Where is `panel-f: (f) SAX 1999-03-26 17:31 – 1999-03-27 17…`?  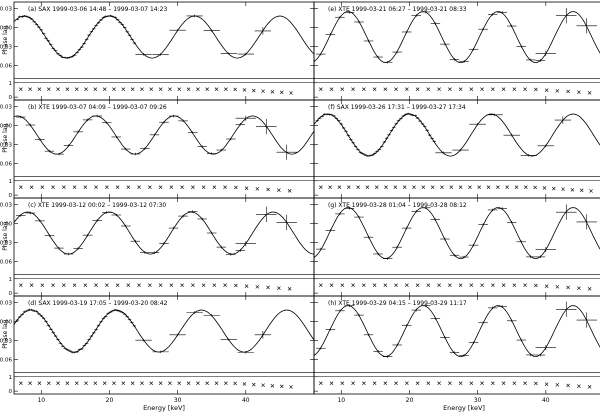 panel-f: (f) SAX 1999-03-26 17:31 – 1999-03-27 17… is located at coordinates (456, 149).